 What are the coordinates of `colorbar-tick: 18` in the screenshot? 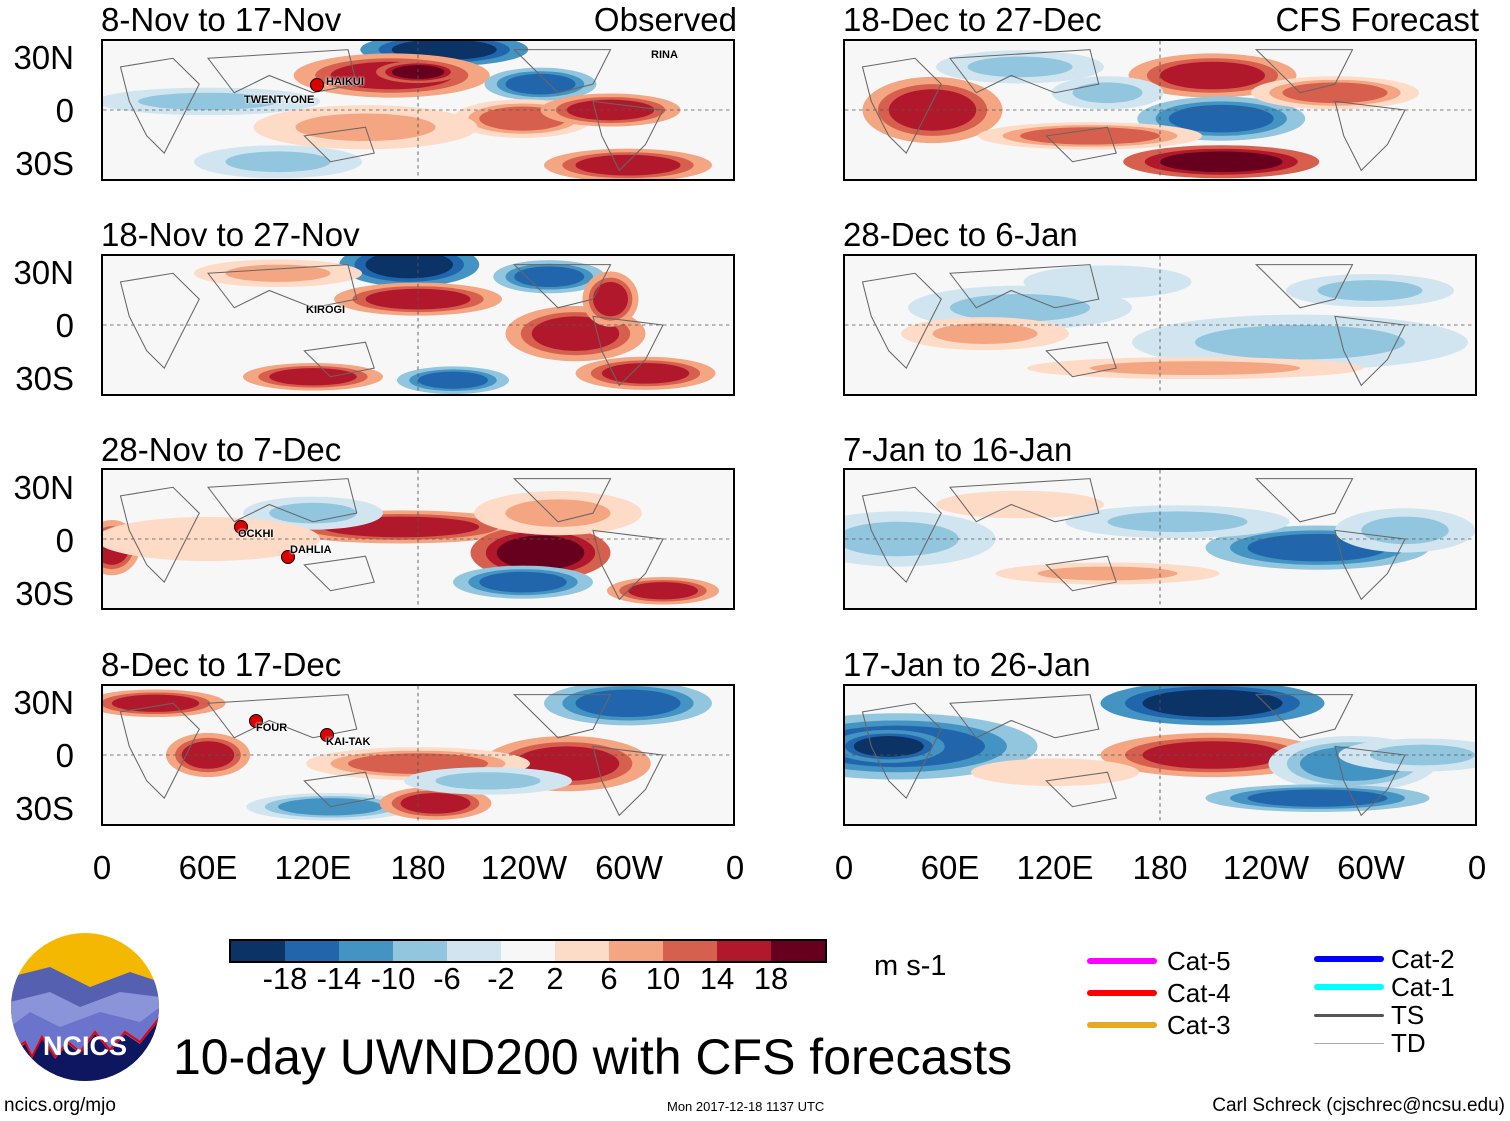 It's located at (771, 978).